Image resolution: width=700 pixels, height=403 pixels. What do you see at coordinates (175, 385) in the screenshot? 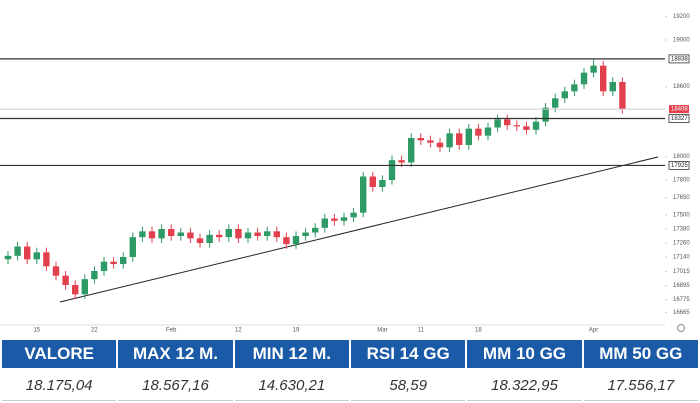
I see `value-cell: 18.567,16` at bounding box center [175, 385].